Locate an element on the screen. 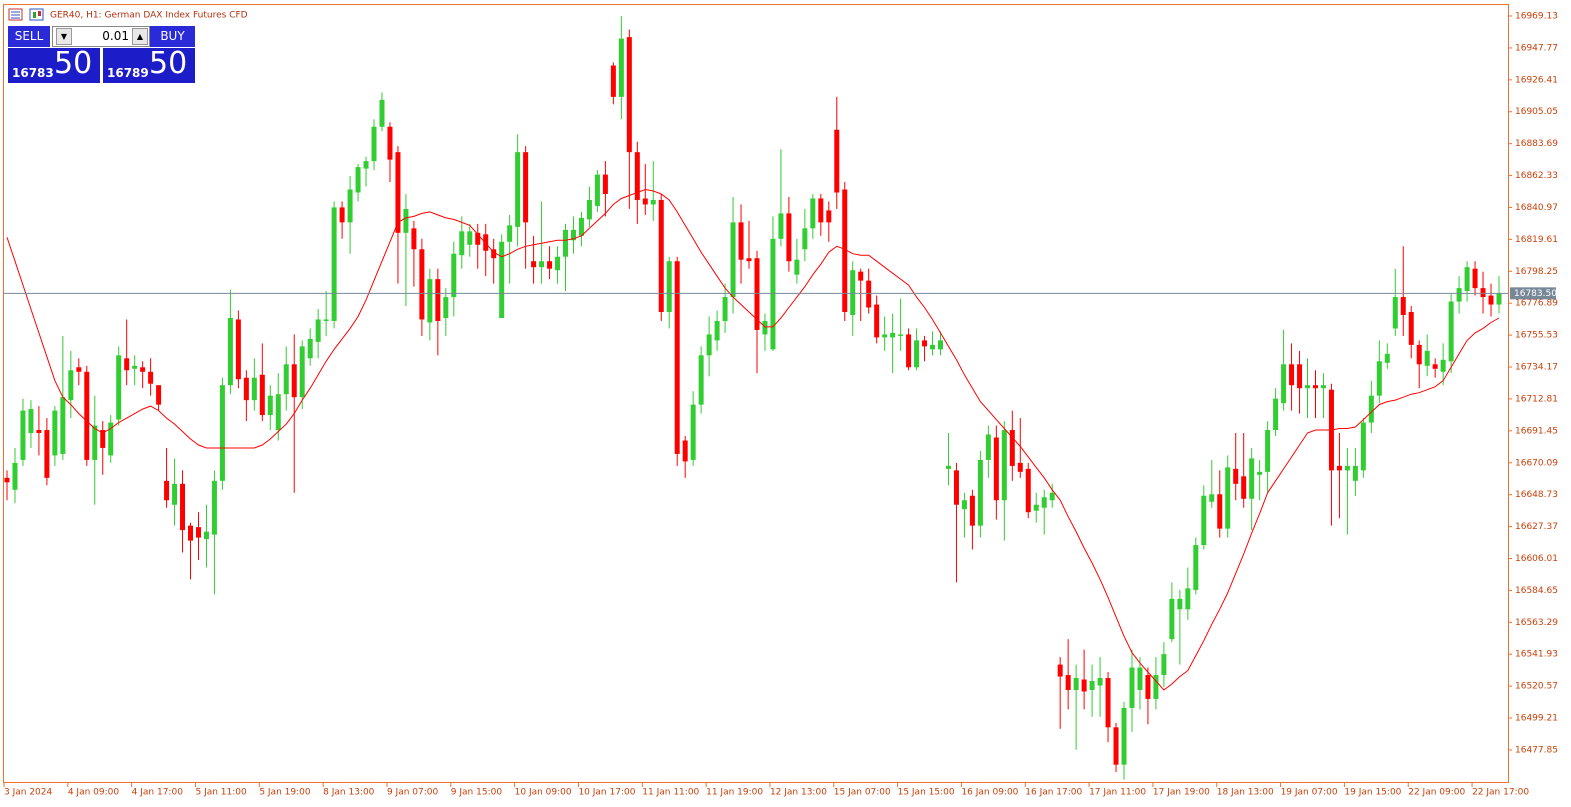 The height and width of the screenshot is (807, 1571). lot-input: 0.01 is located at coordinates (101, 36).